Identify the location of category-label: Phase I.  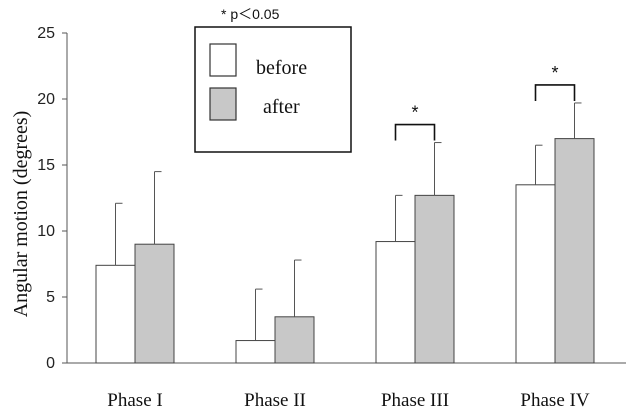
(134, 400).